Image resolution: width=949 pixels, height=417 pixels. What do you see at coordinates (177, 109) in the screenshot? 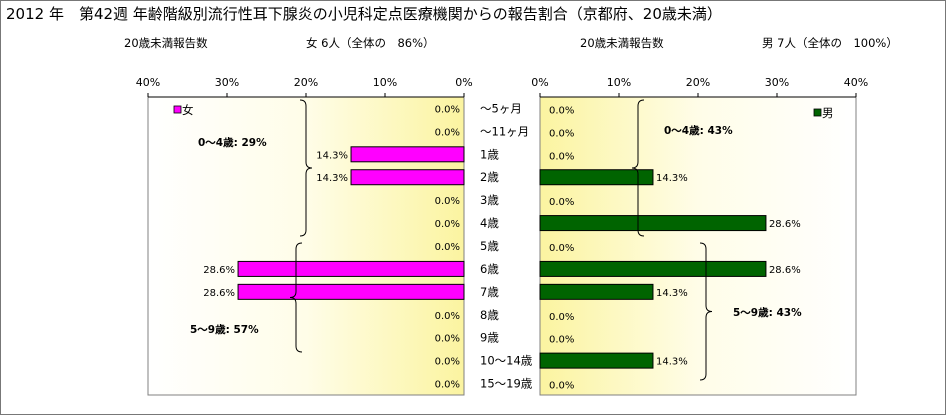
I see `left-legend-swatch` at bounding box center [177, 109].